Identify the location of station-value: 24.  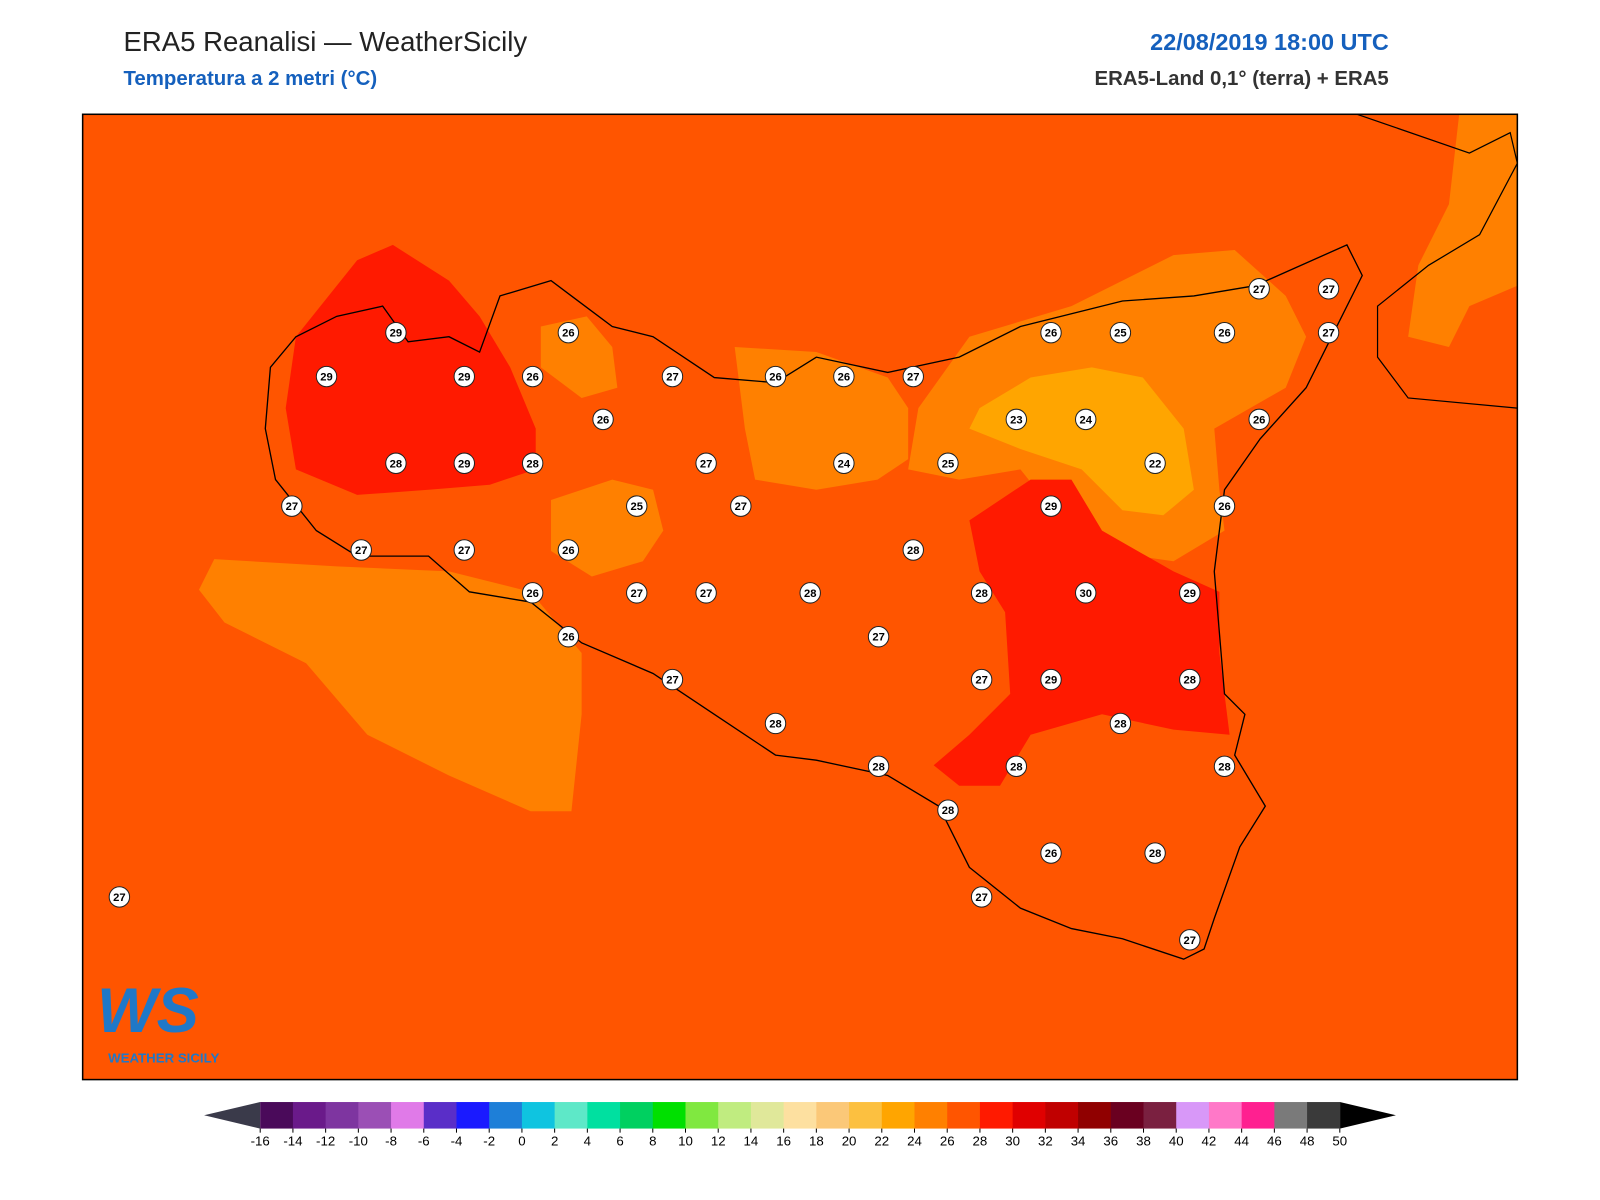
(844, 464).